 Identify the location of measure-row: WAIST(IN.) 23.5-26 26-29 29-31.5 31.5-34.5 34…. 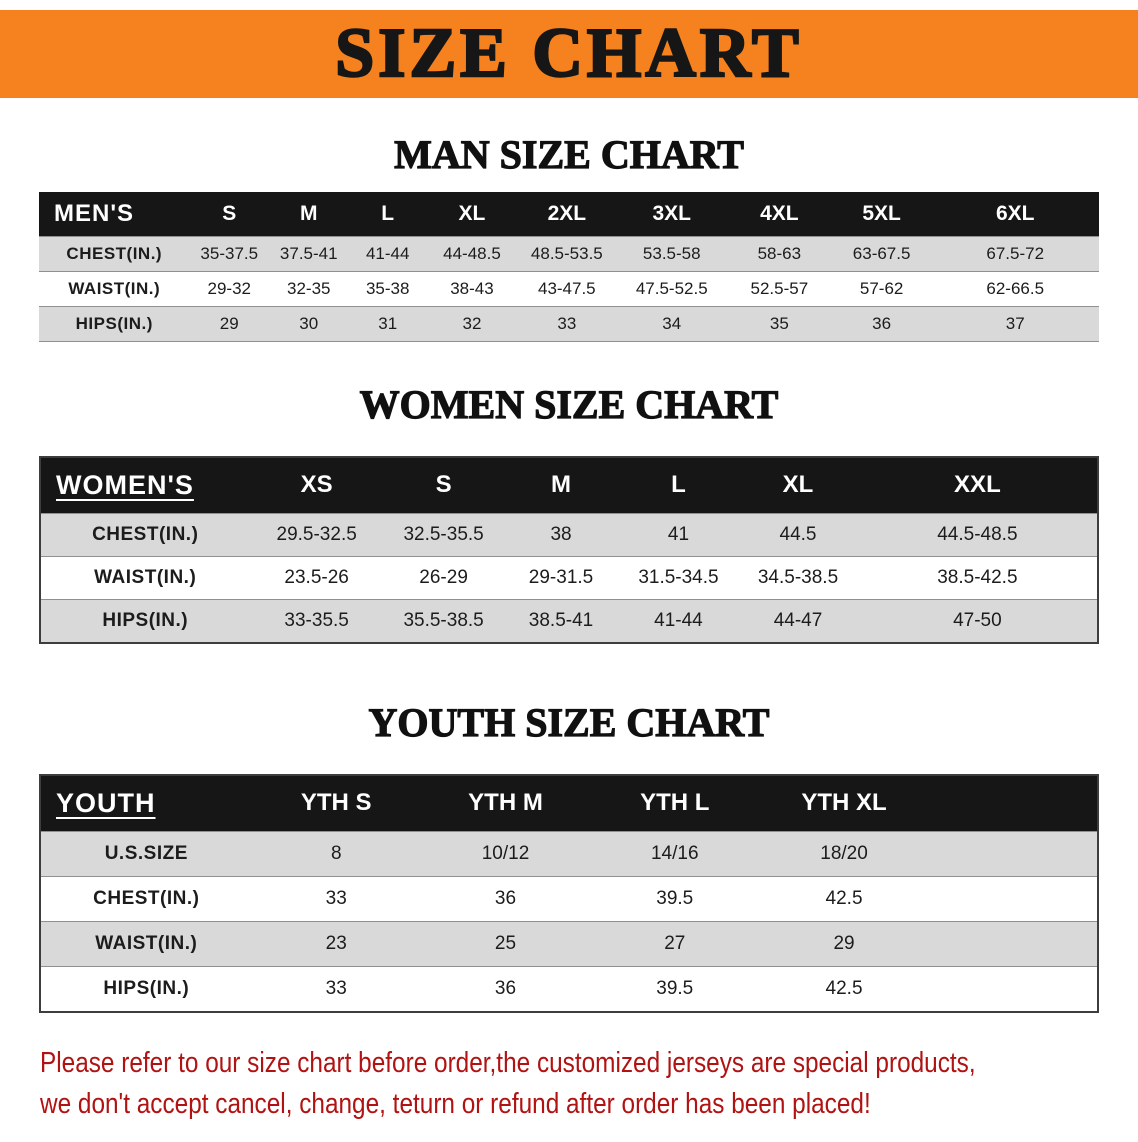
(569, 578).